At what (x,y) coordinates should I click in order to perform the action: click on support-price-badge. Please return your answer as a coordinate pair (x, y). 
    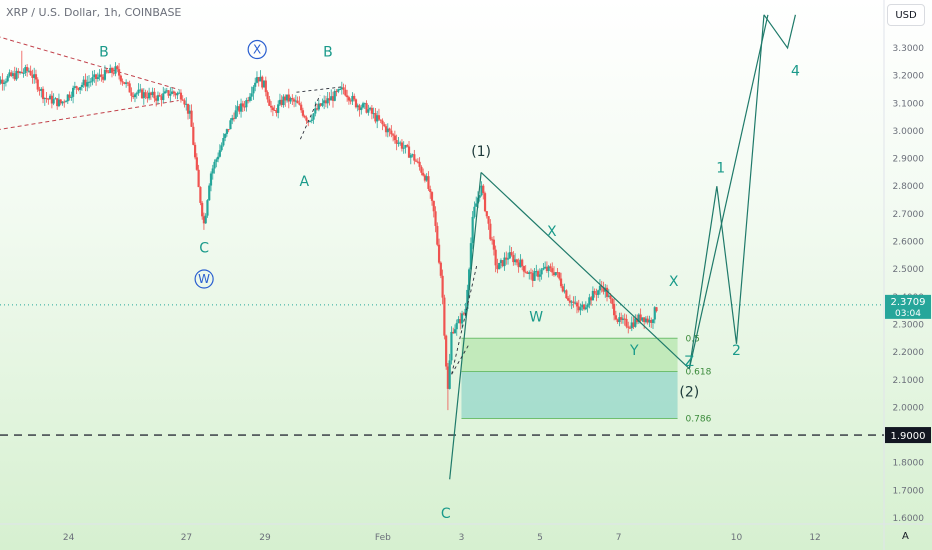
    Looking at the image, I should click on (908, 435).